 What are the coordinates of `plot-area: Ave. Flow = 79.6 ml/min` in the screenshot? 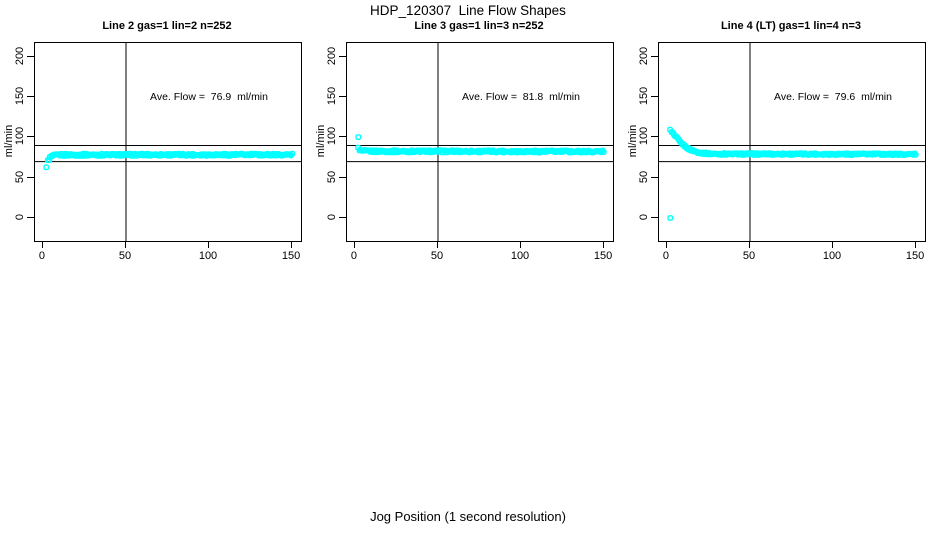 It's located at (792, 142).